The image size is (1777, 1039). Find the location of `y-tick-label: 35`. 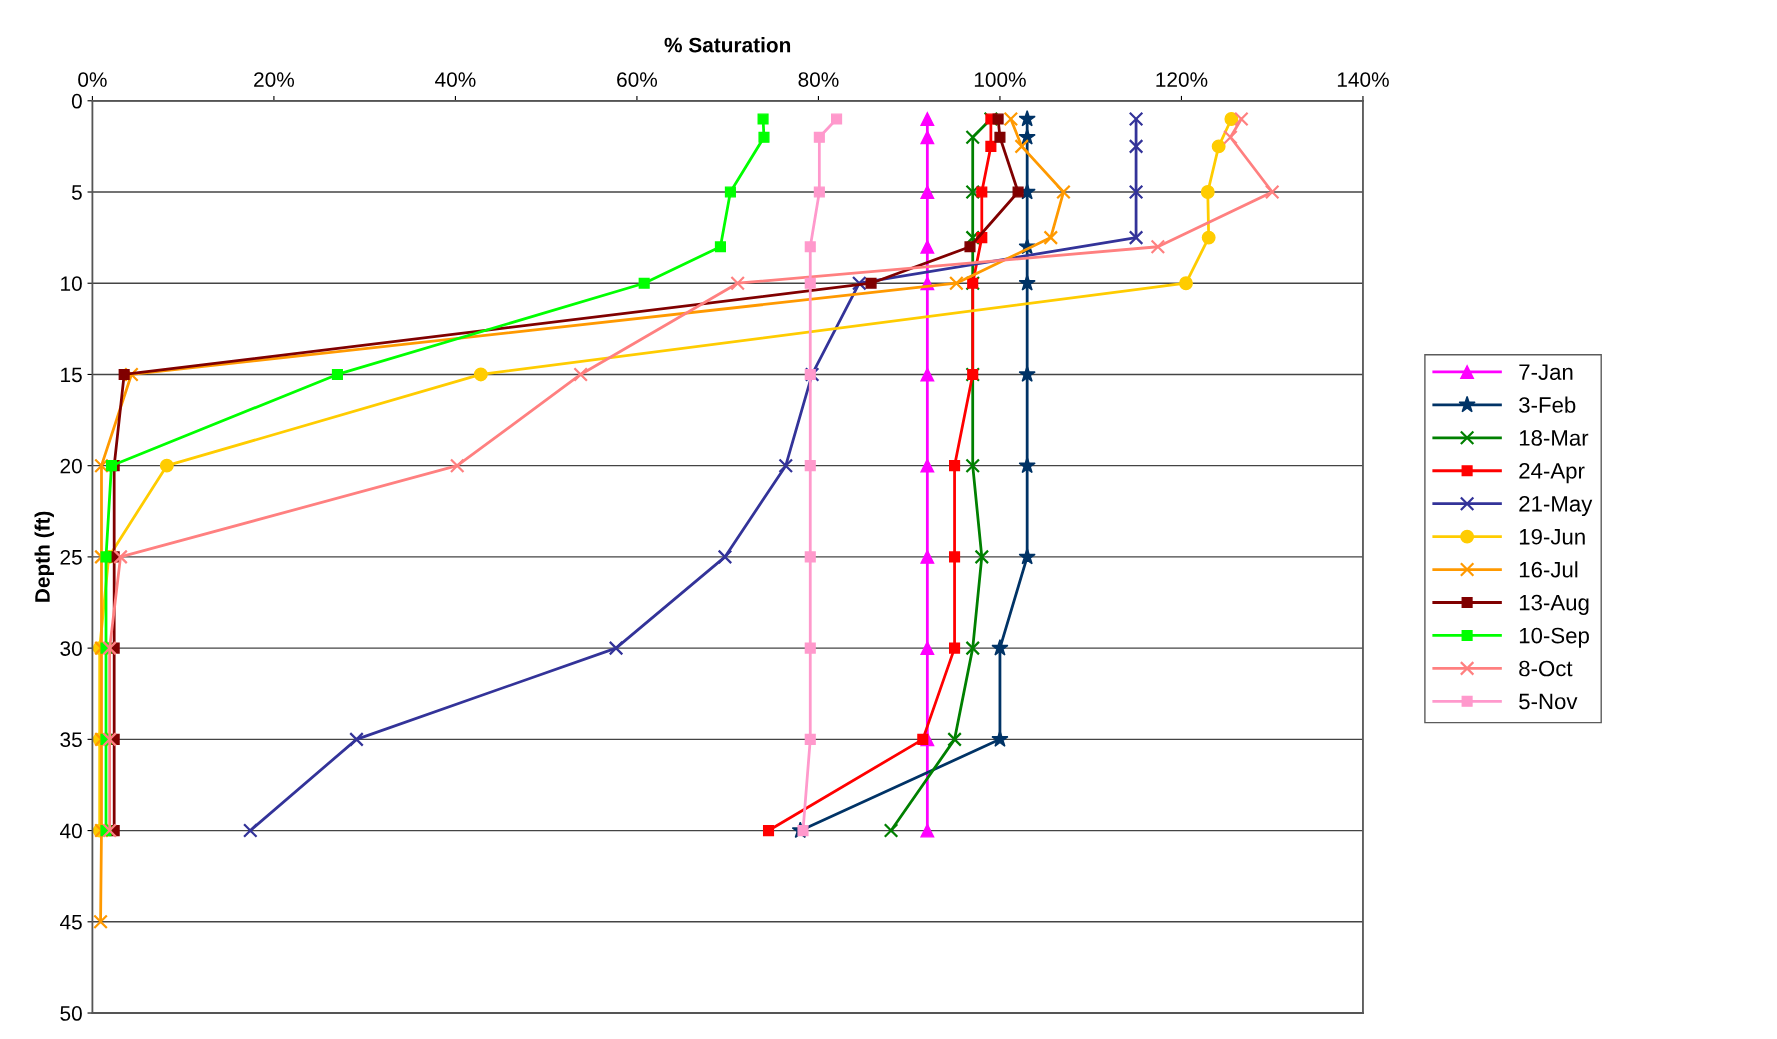

y-tick-label: 35 is located at coordinates (71, 740).